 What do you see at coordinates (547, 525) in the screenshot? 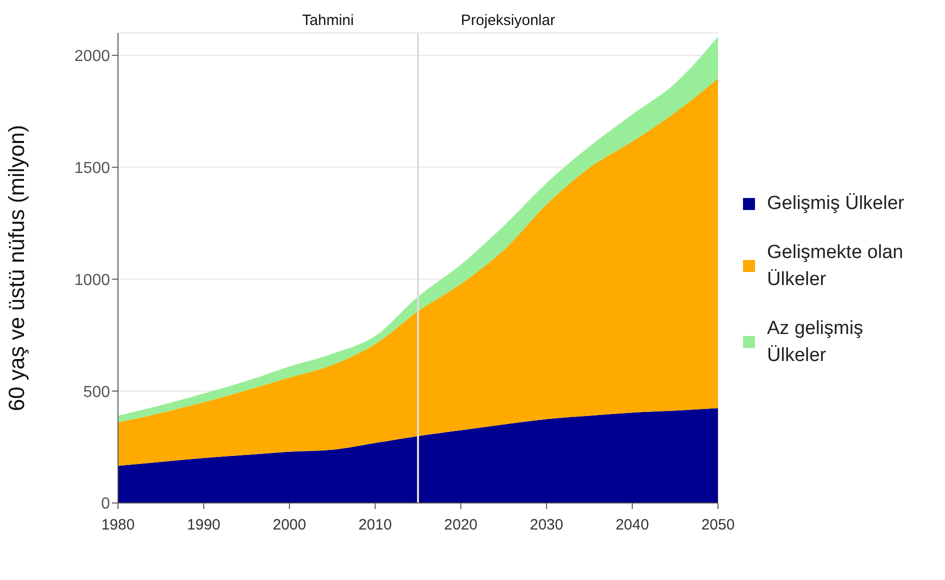
I see `x-tick-label: 2030` at bounding box center [547, 525].